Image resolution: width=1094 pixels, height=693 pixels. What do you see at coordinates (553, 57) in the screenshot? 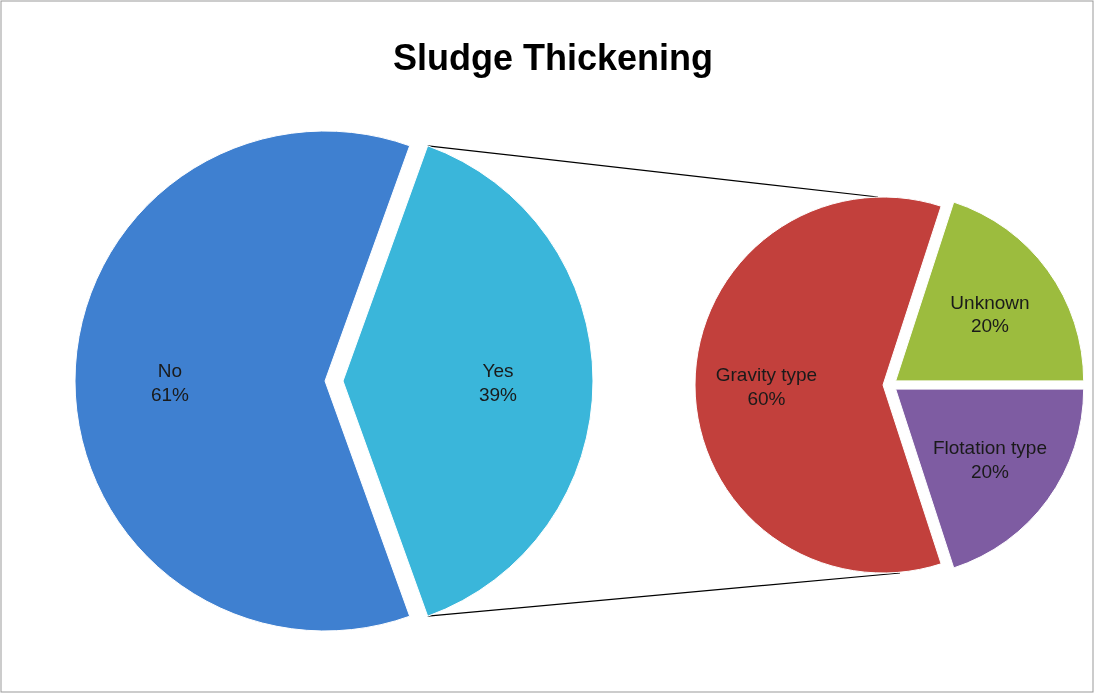
I see `chart-title: Sludge Thickening` at bounding box center [553, 57].